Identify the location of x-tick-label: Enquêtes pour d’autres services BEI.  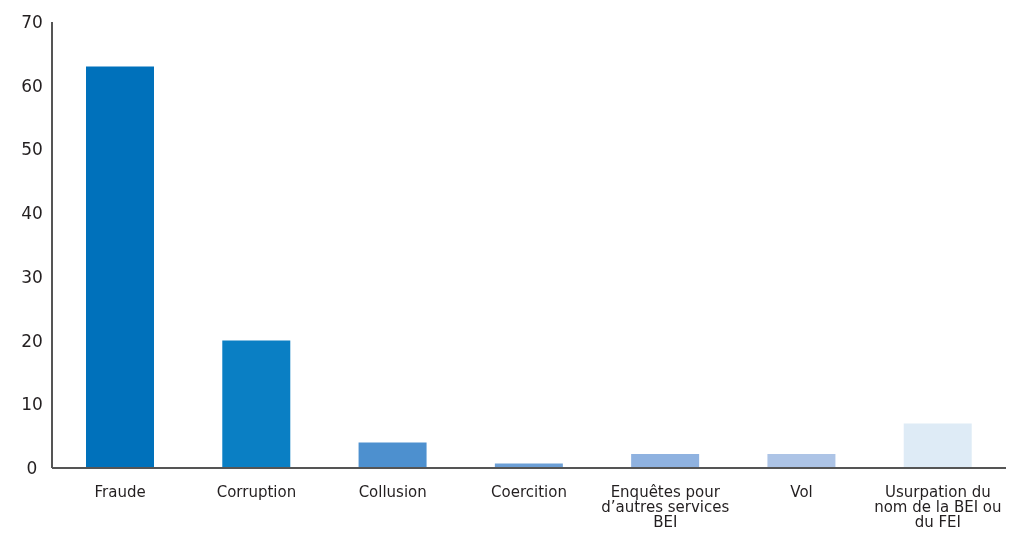
(665, 506).